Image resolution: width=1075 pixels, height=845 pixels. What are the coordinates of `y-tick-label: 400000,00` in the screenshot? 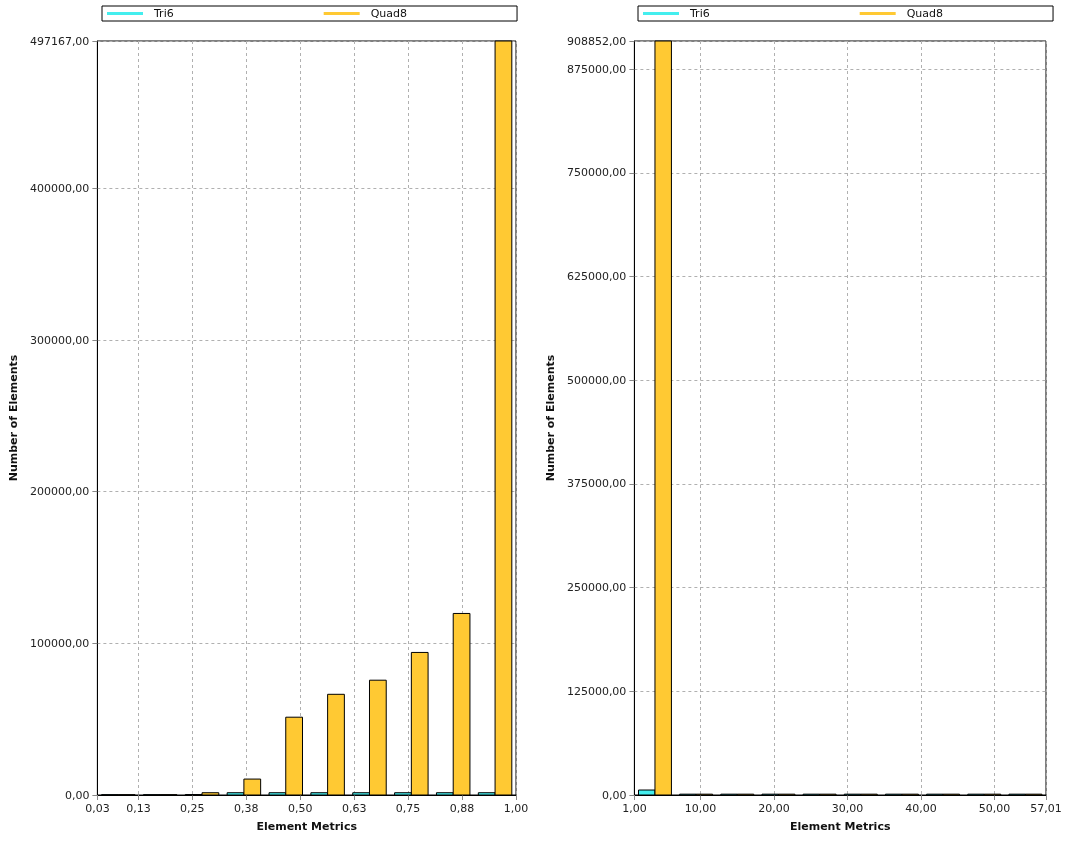 It's located at (59, 188).